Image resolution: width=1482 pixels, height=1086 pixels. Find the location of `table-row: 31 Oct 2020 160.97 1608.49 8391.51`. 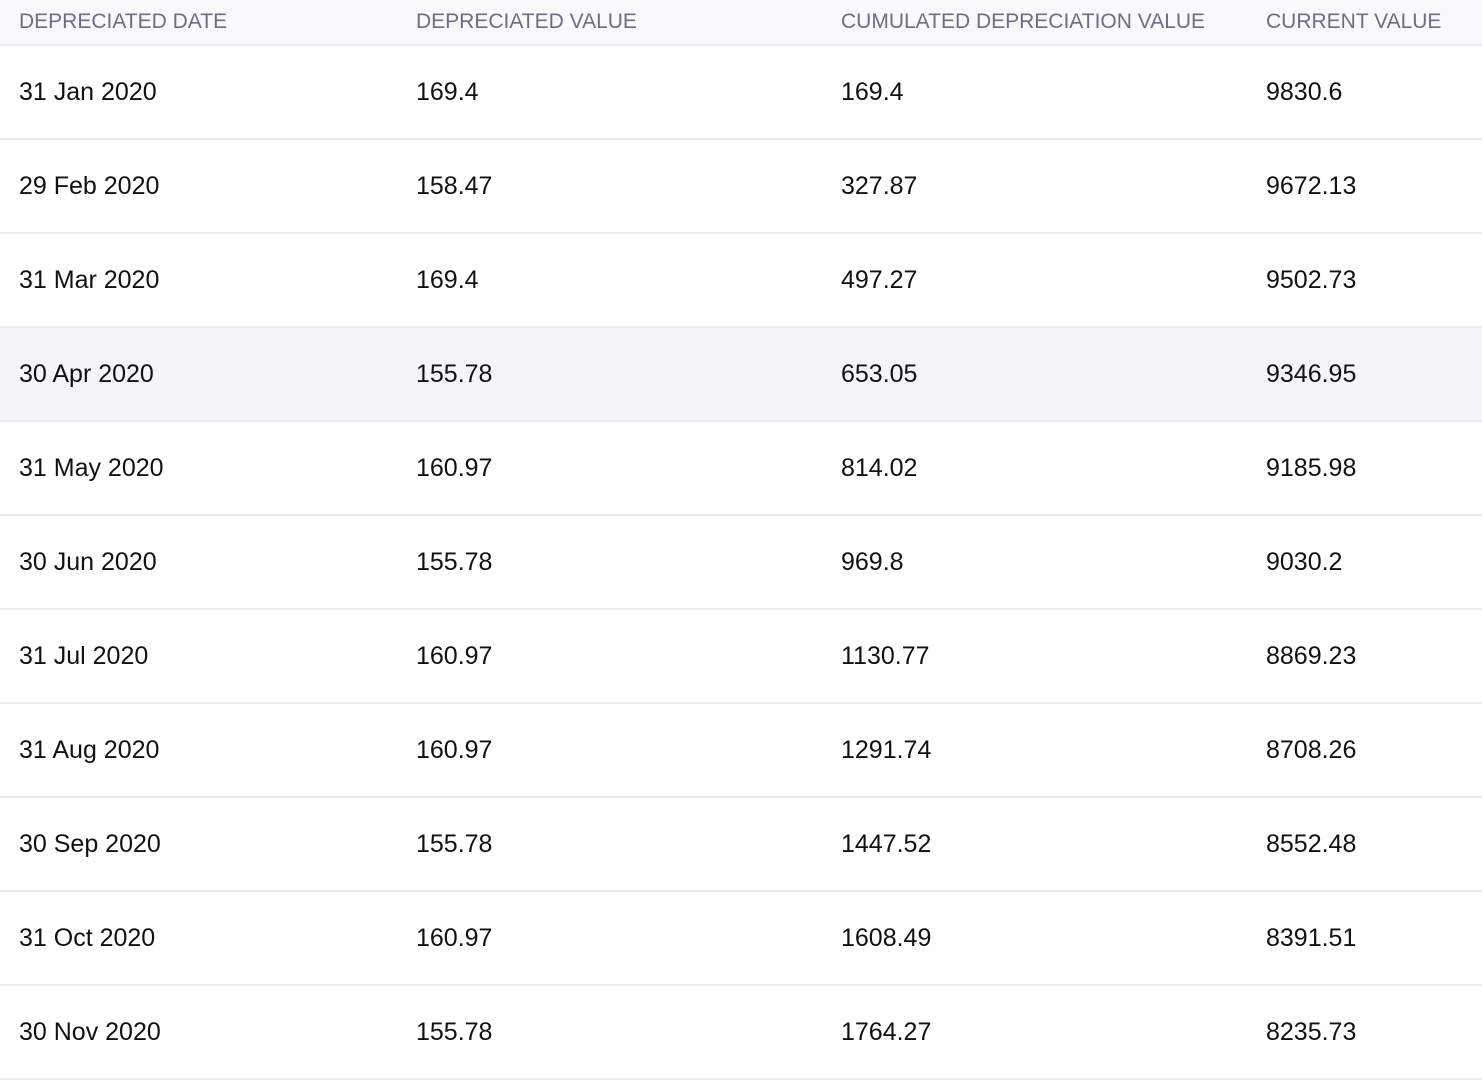

table-row: 31 Oct 2020 160.97 1608.49 8391.51 is located at coordinates (741, 938).